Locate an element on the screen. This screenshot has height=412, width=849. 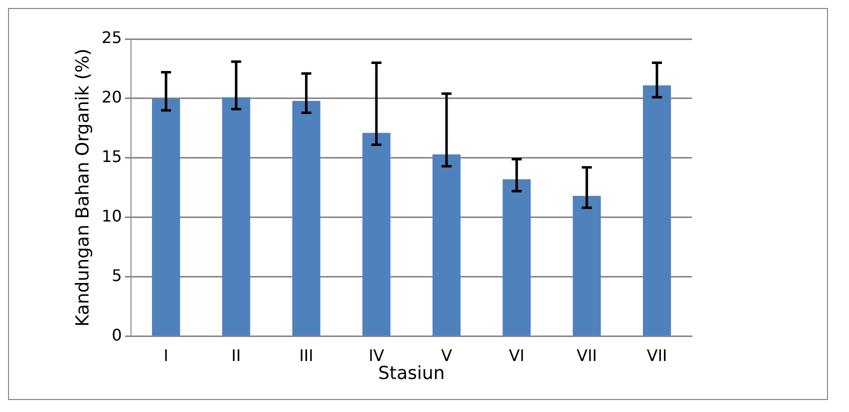
x-axis-title: Stasiun is located at coordinates (411, 373).